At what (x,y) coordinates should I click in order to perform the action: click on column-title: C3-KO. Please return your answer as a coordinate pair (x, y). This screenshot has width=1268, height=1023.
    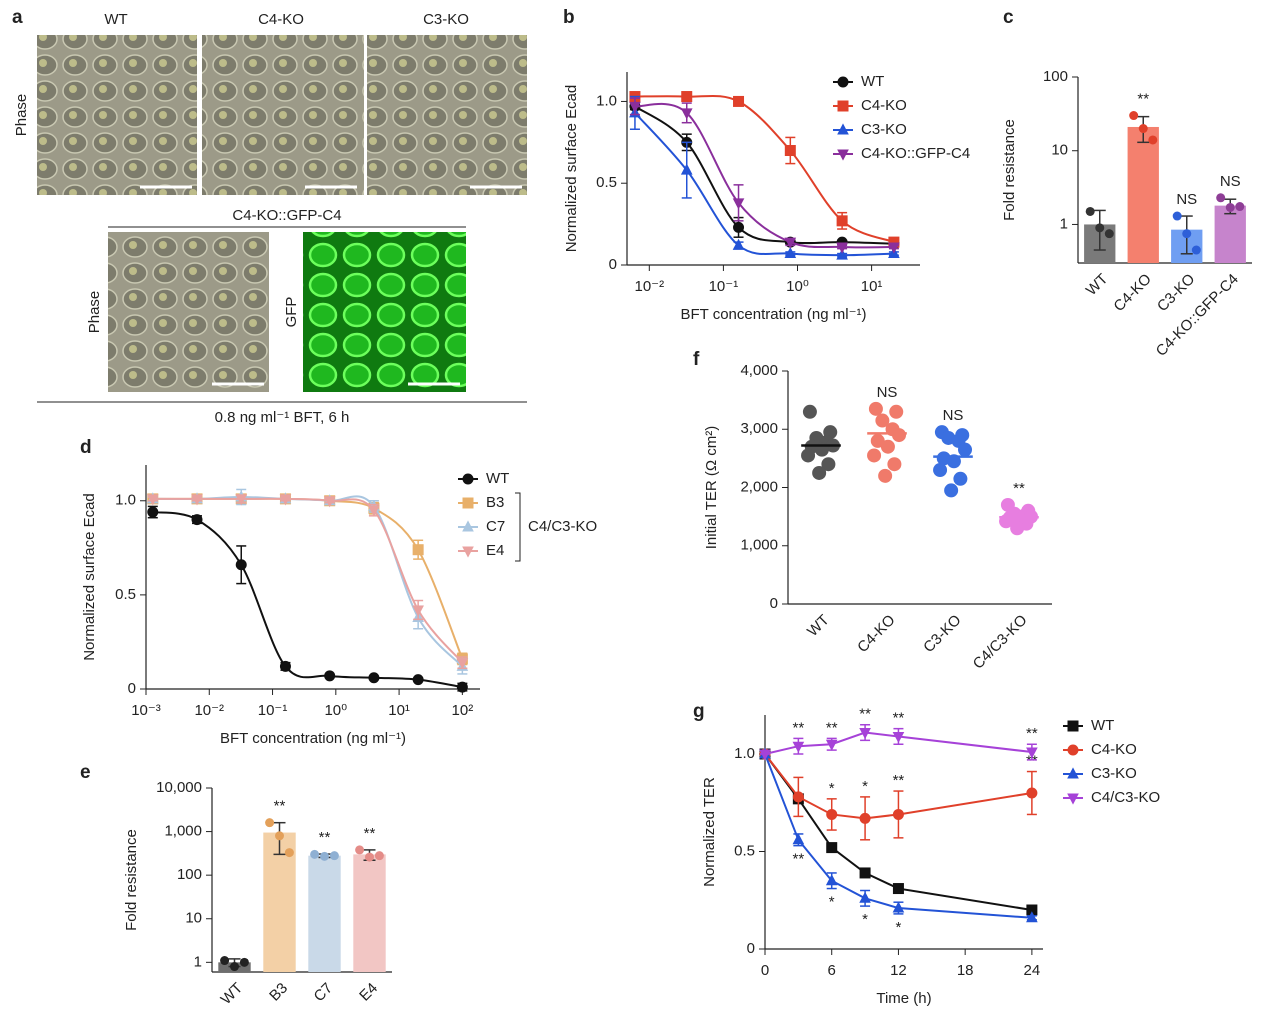
    Looking at the image, I should click on (446, 19).